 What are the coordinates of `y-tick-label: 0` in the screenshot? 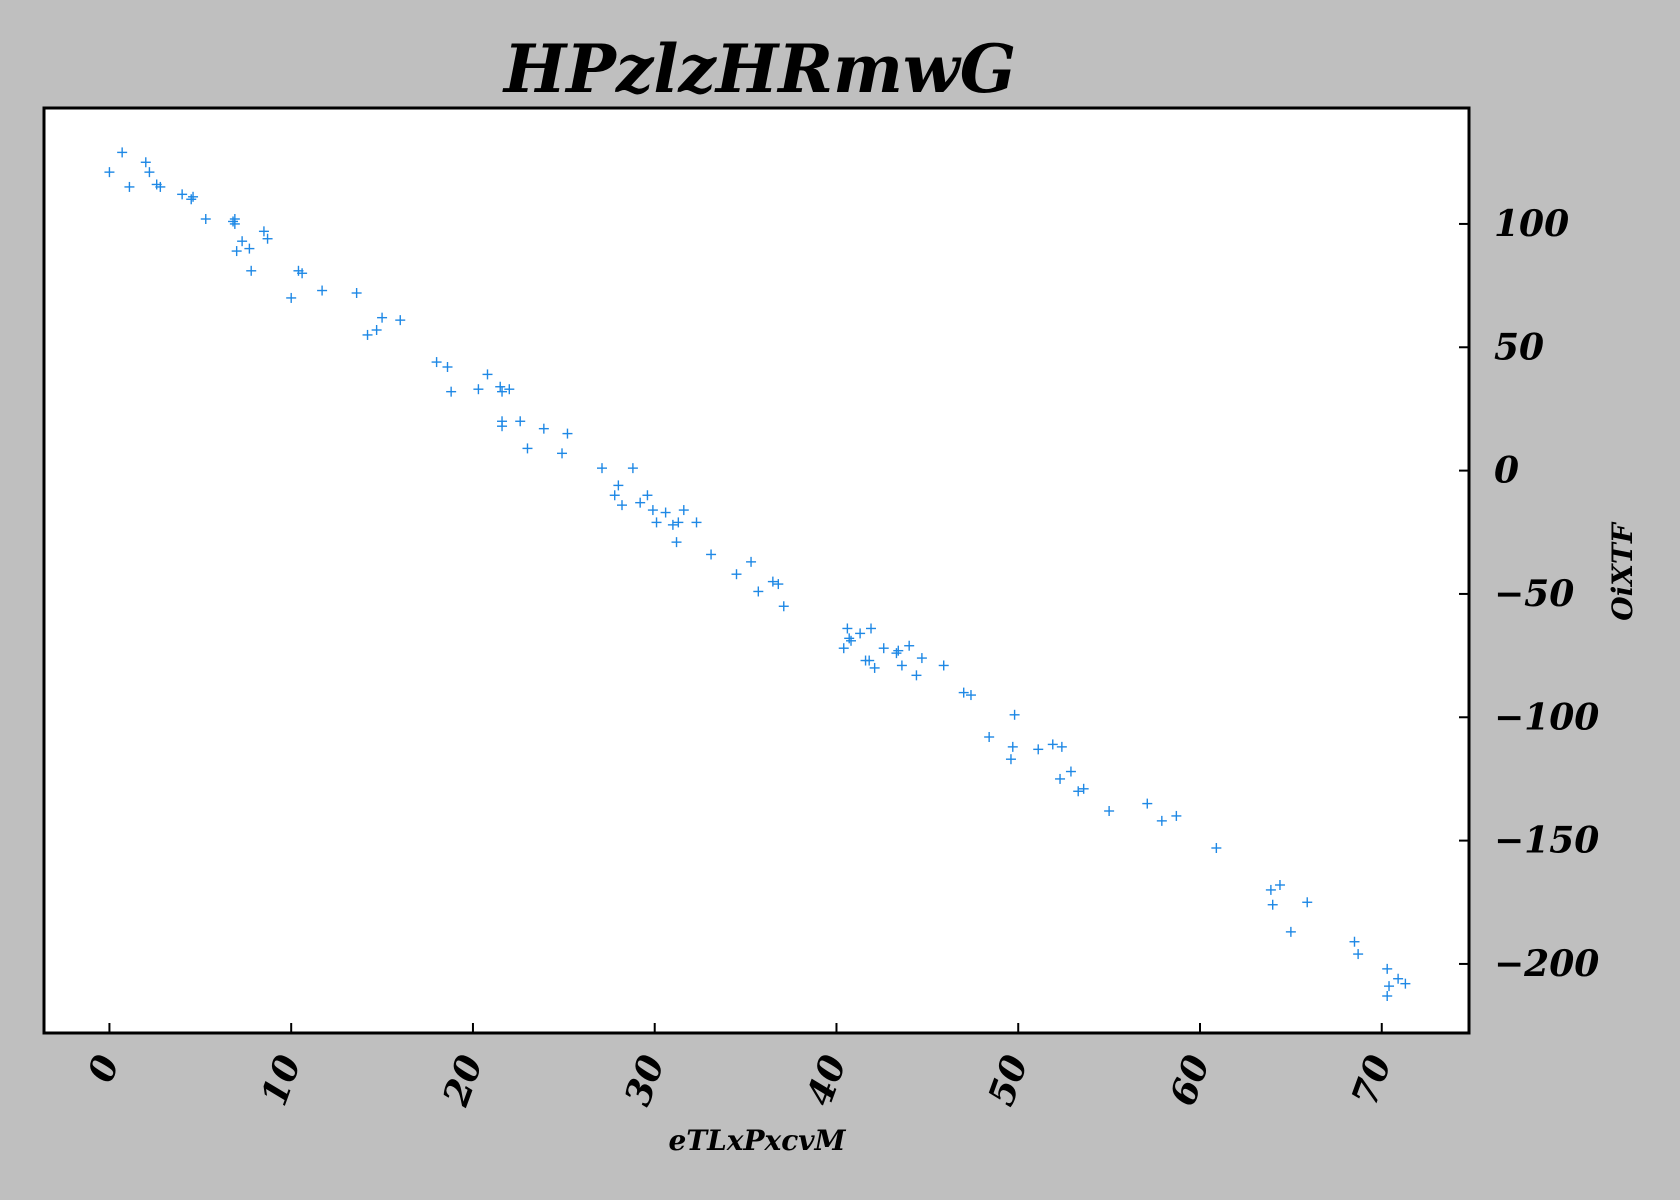 It's located at (1506, 471).